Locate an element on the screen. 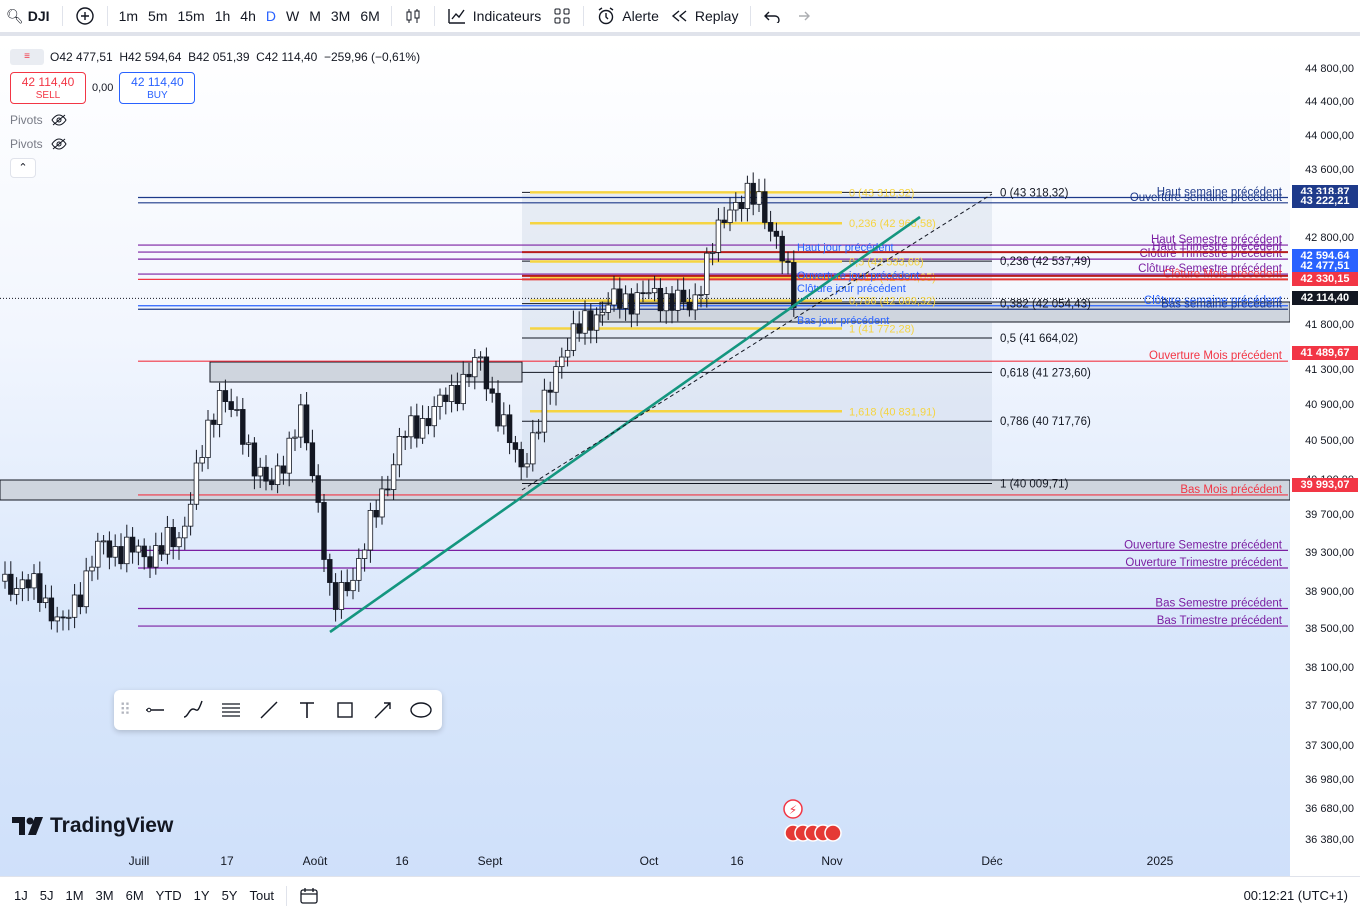  sell-button: 42 114,40 SELL is located at coordinates (48, 88).